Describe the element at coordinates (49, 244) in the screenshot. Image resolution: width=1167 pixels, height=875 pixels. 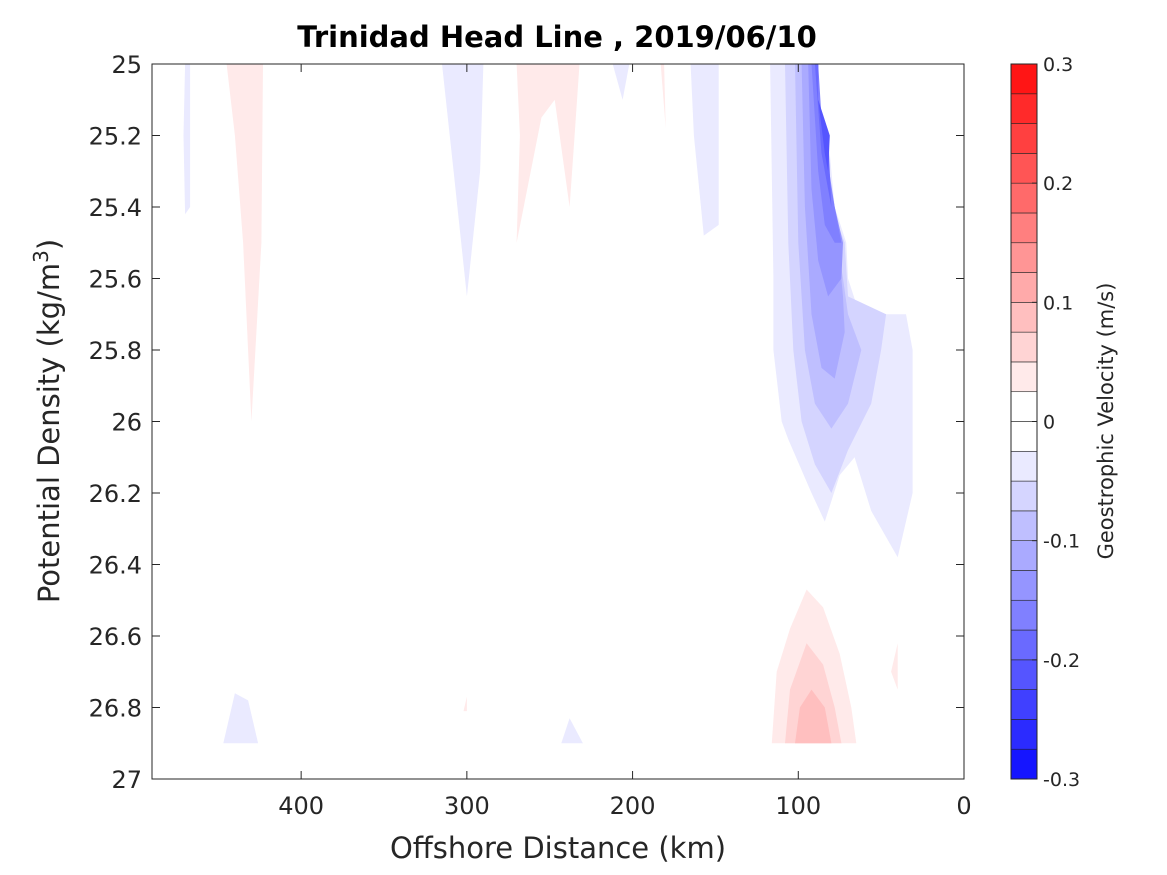
I see `y-axis-label-close: )` at that location.